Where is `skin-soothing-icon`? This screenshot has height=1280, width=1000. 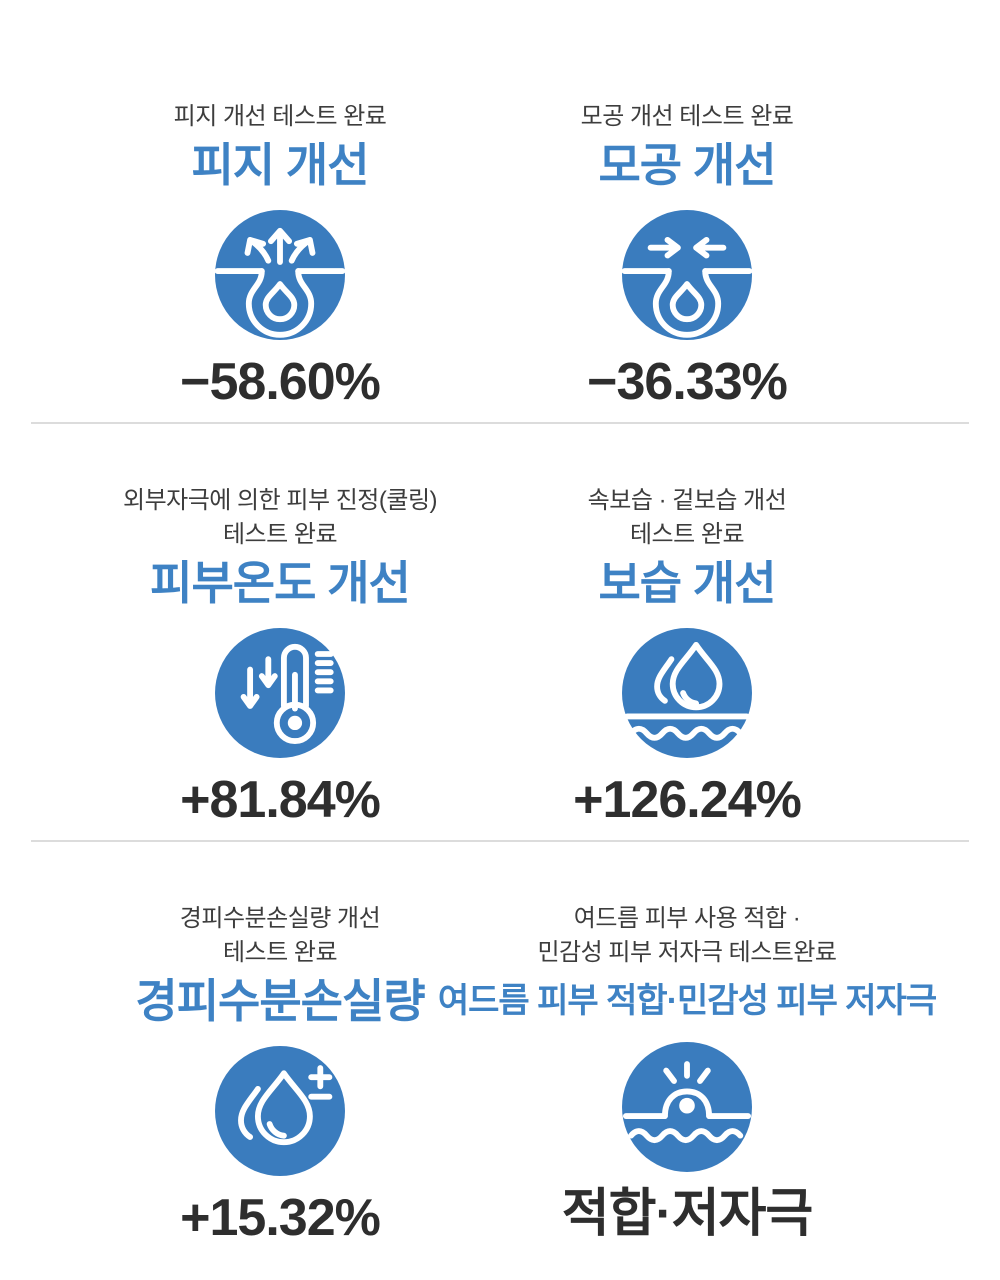
skin-soothing-icon is located at coordinates (687, 1107).